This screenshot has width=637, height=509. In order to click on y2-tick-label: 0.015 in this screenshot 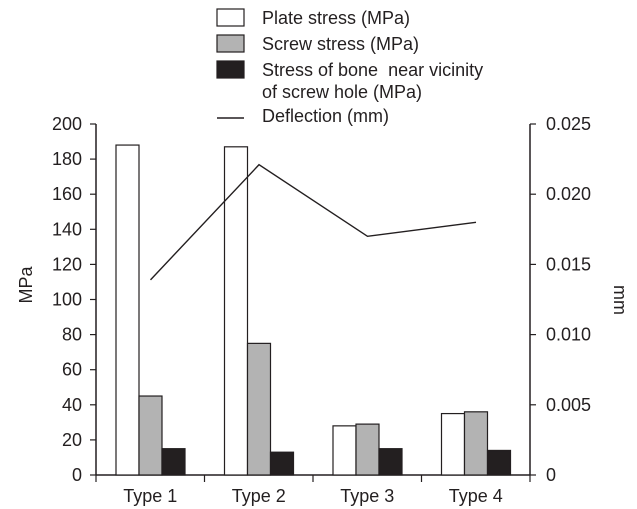, I will do `click(568, 264)`.